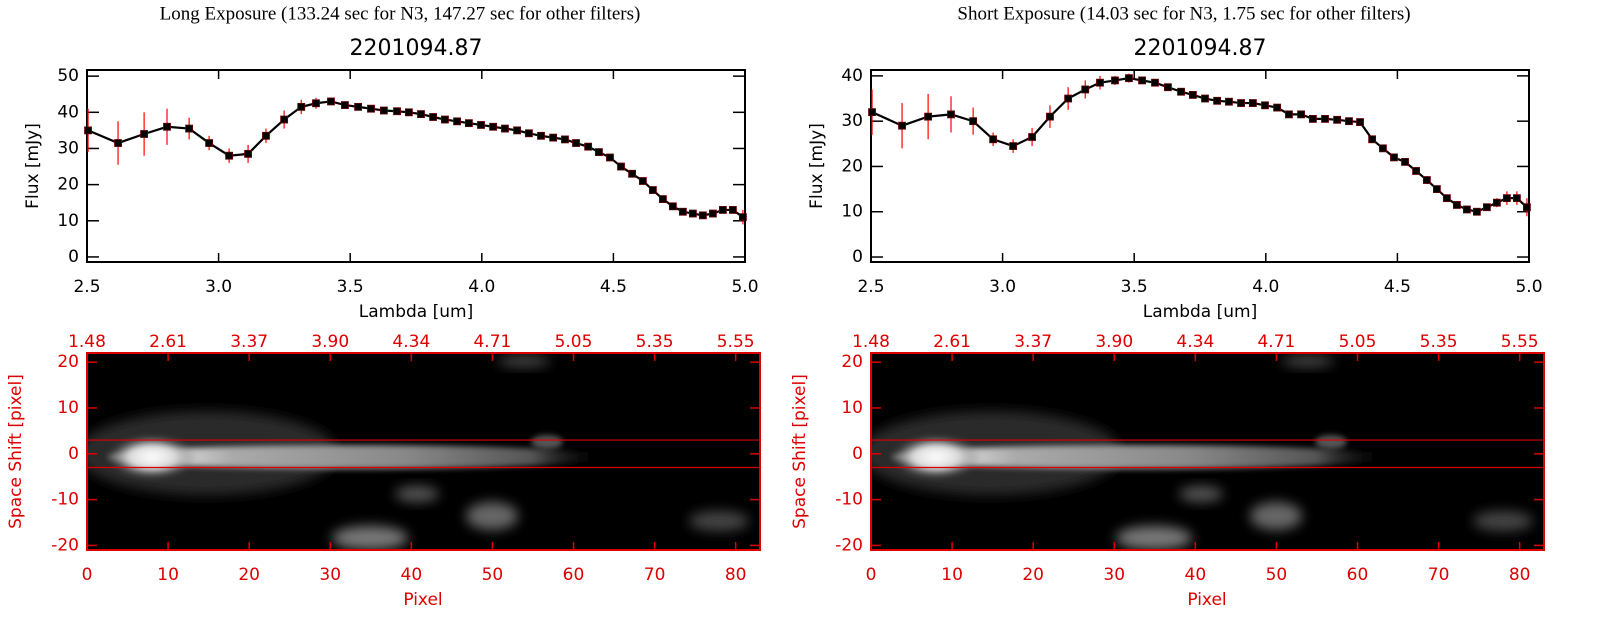  Describe the element at coordinates (416, 48) in the screenshot. I see `chart-title: 2201094.87` at that location.